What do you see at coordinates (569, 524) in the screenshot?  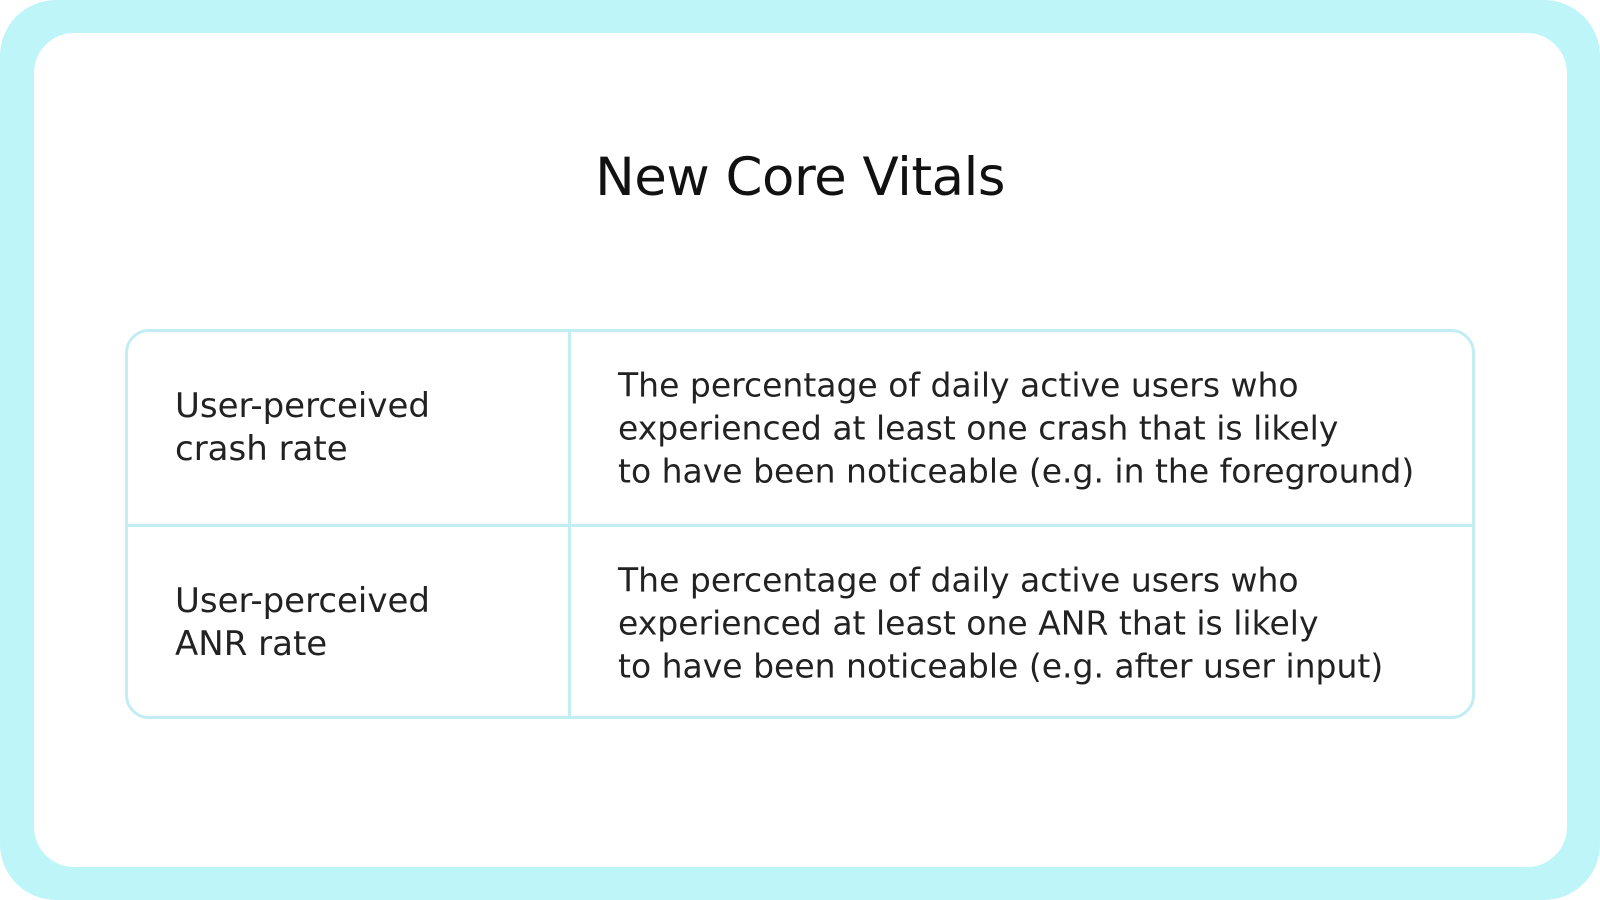 I see `column-divider` at bounding box center [569, 524].